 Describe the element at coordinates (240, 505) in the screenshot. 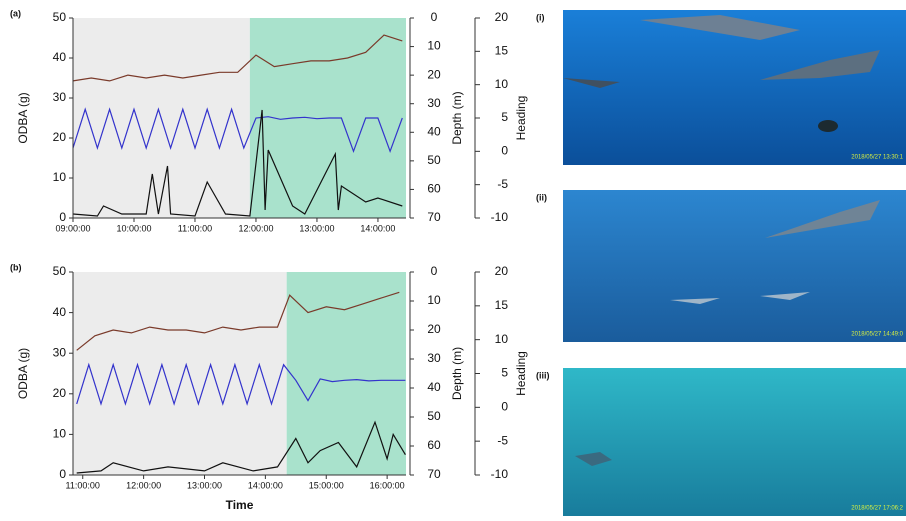

I see `x-axis-title: Time` at that location.